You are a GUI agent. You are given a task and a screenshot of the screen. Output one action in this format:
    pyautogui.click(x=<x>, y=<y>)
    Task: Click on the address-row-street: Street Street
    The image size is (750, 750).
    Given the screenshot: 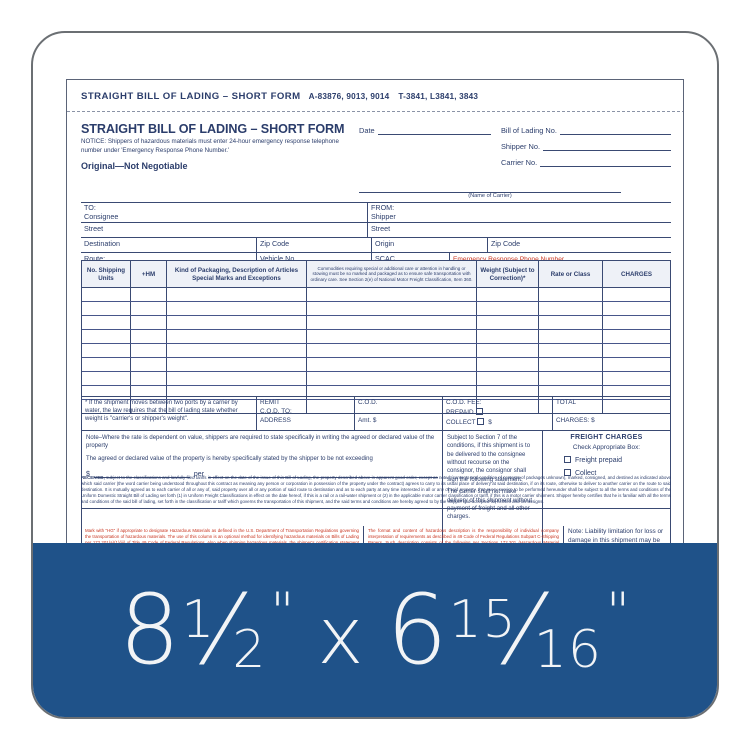 What is the action you would take?
    pyautogui.click(x=376, y=229)
    